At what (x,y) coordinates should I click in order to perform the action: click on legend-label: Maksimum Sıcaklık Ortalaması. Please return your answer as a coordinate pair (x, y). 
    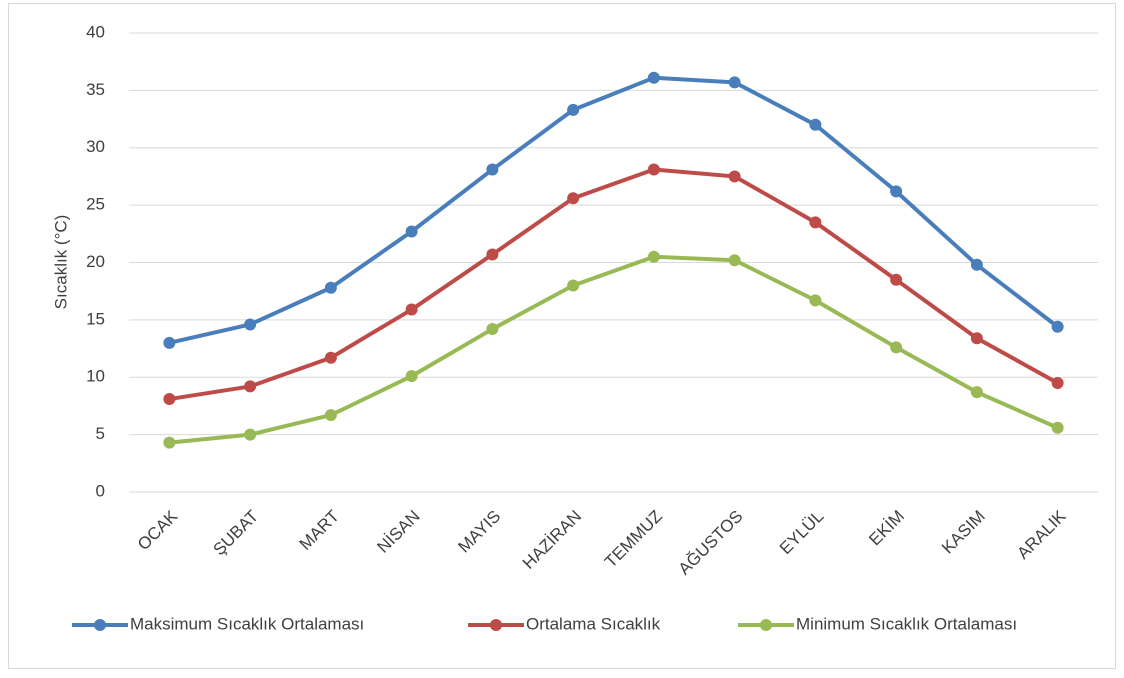
    Looking at the image, I should click on (247, 623).